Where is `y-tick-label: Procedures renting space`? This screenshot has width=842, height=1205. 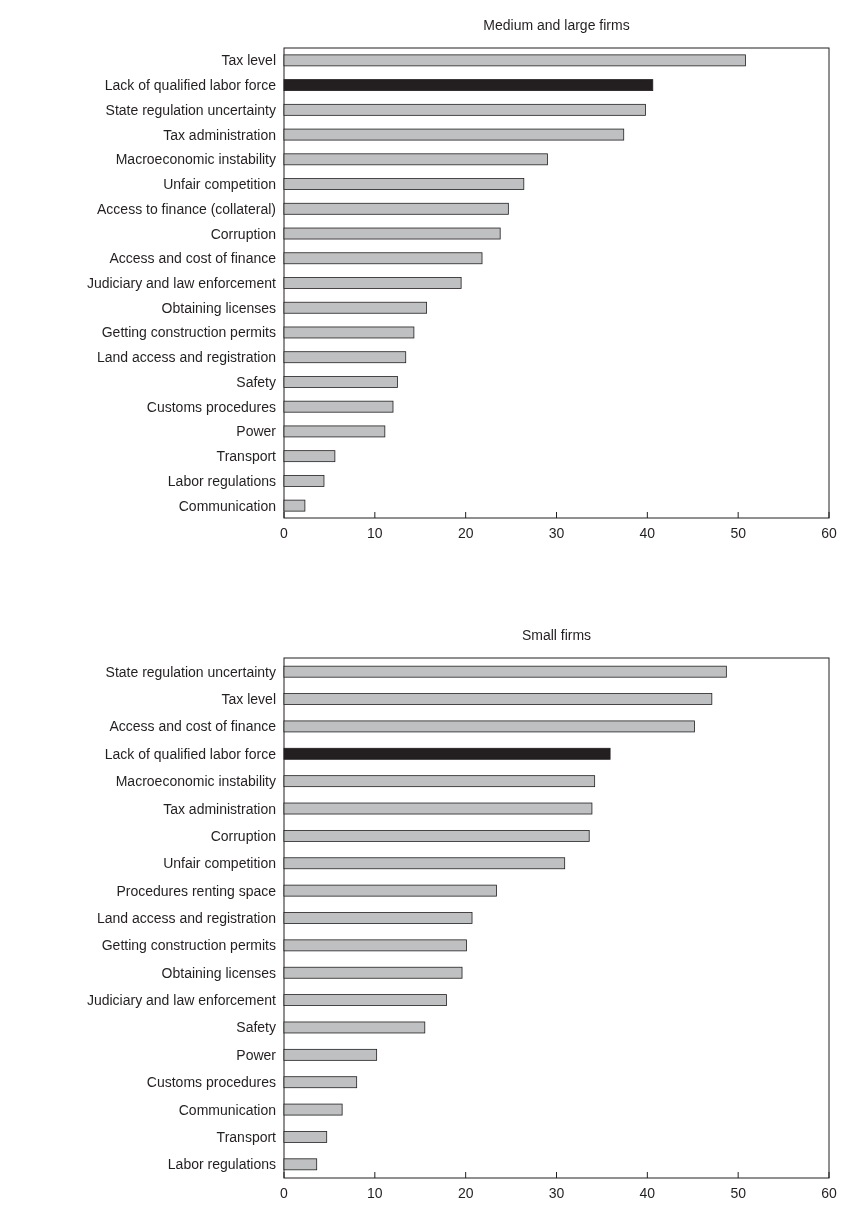 y-tick-label: Procedures renting space is located at coordinates (196, 890).